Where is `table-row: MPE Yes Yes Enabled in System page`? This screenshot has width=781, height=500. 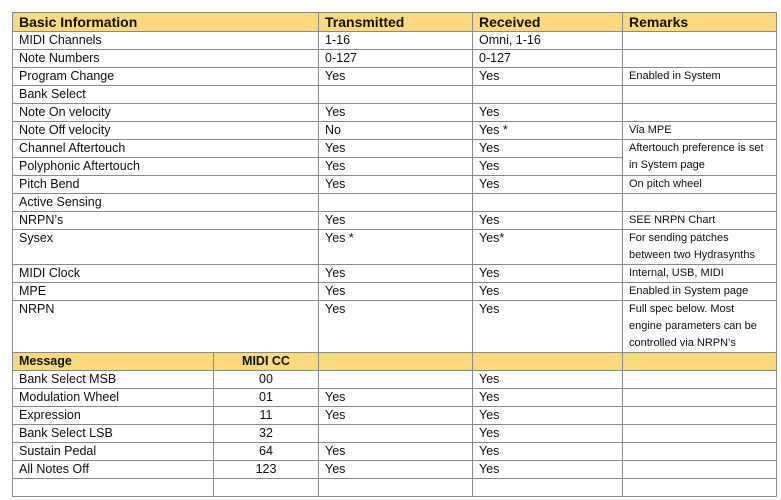 table-row: MPE Yes Yes Enabled in System page is located at coordinates (394, 291).